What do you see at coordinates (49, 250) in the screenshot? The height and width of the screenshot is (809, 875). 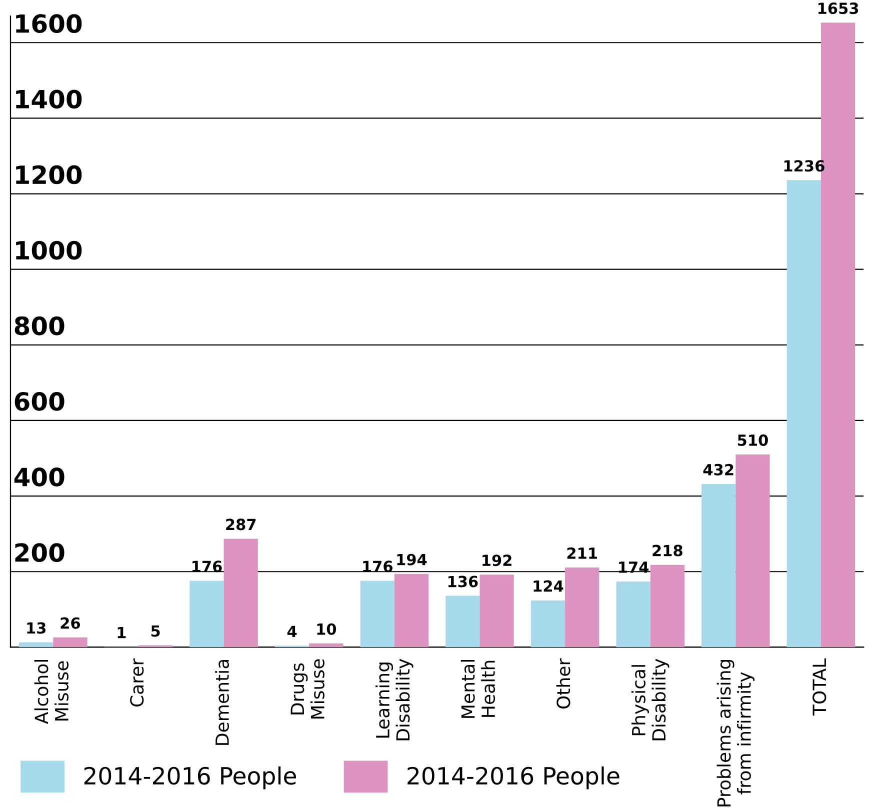 I see `y-tick-label: 1000` at bounding box center [49, 250].